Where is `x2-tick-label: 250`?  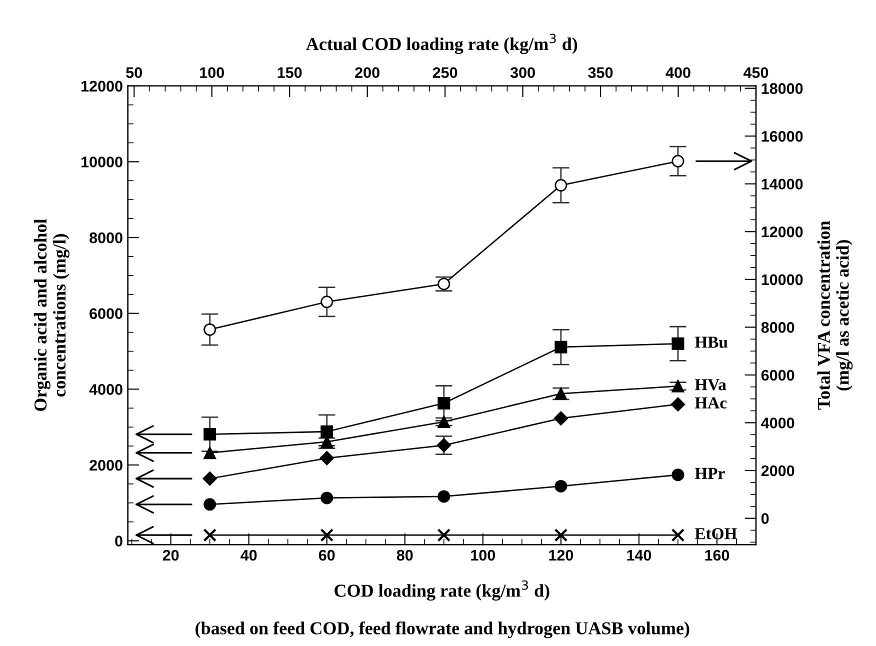
x2-tick-label: 250 is located at coordinates (445, 72).